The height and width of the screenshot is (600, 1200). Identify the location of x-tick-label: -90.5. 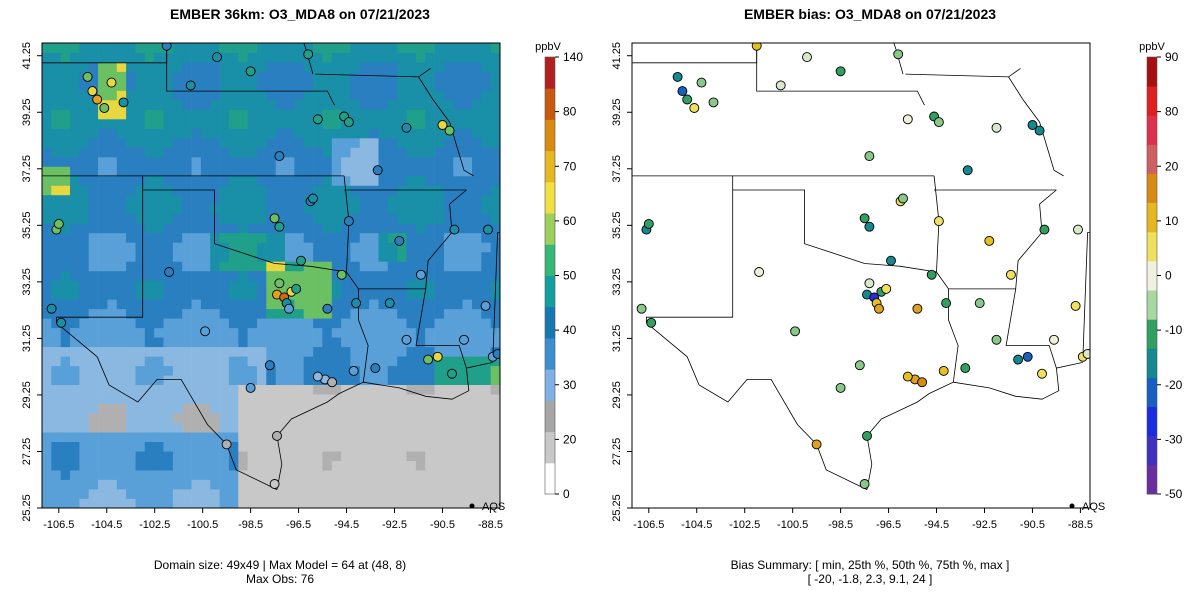
(1032, 525).